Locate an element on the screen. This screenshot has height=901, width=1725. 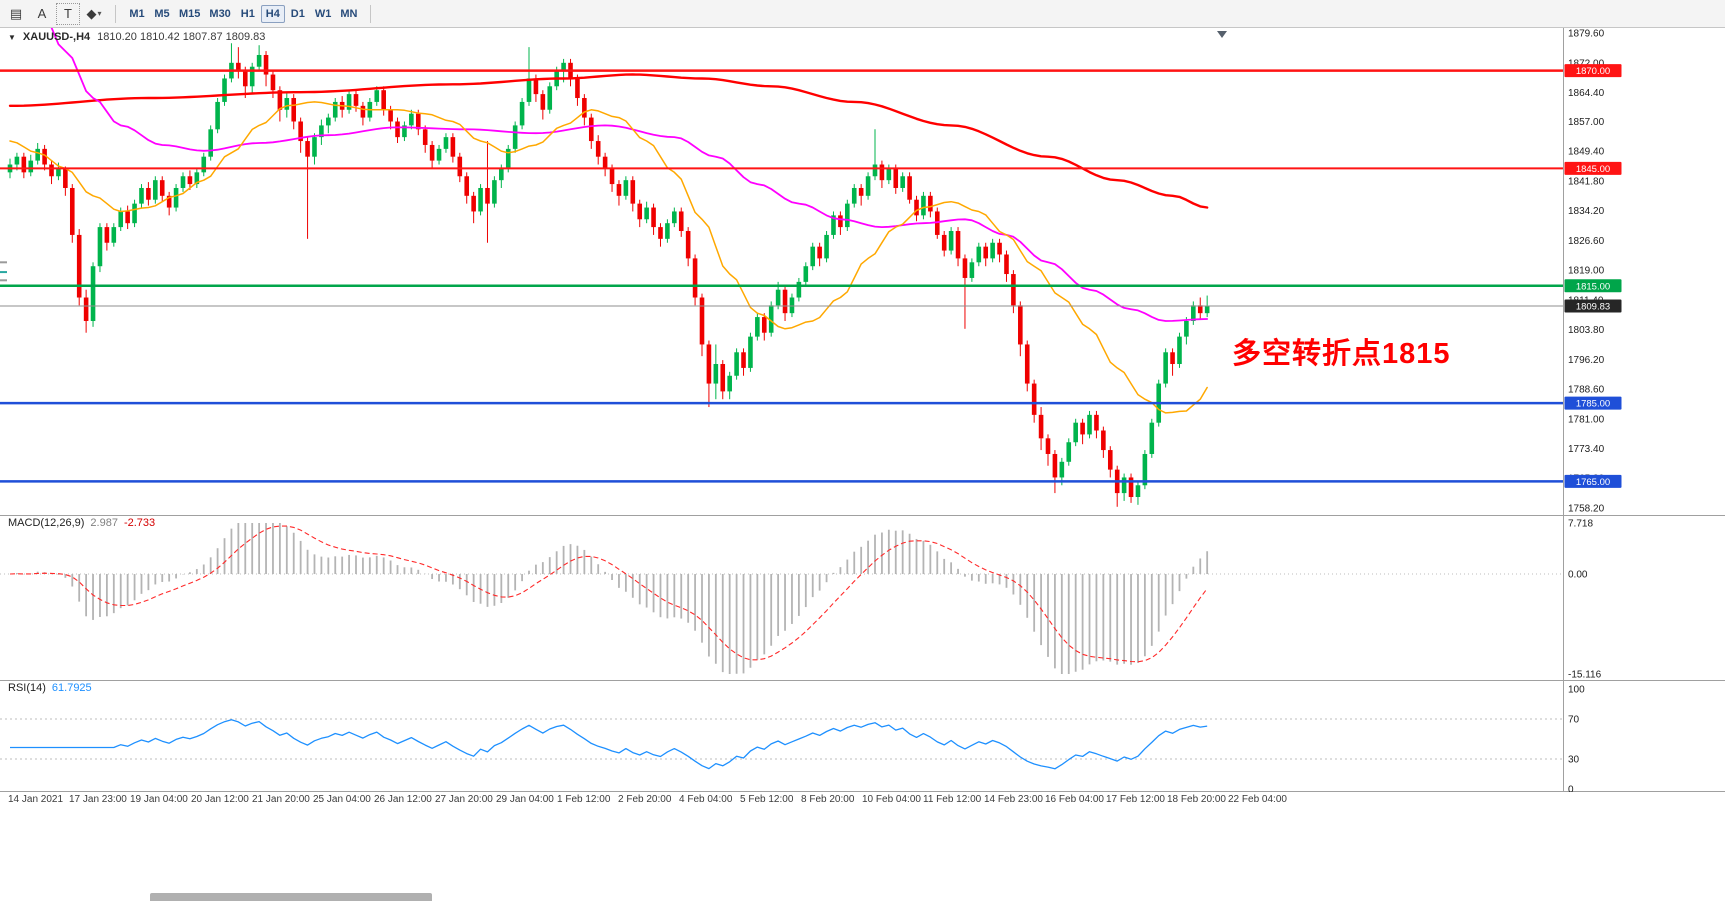
chart-shift-marker is located at coordinates (1222, 34).